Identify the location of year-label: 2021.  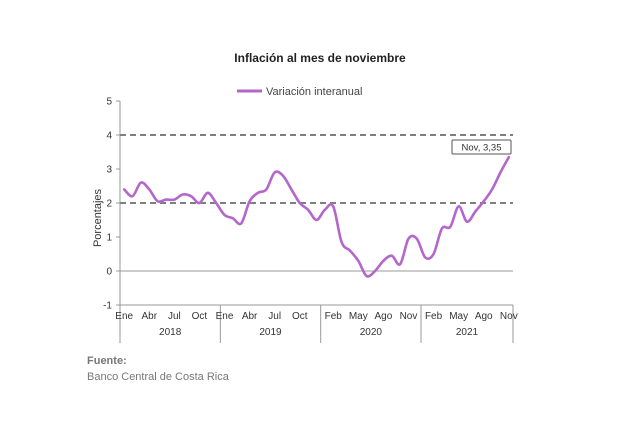
(467, 332).